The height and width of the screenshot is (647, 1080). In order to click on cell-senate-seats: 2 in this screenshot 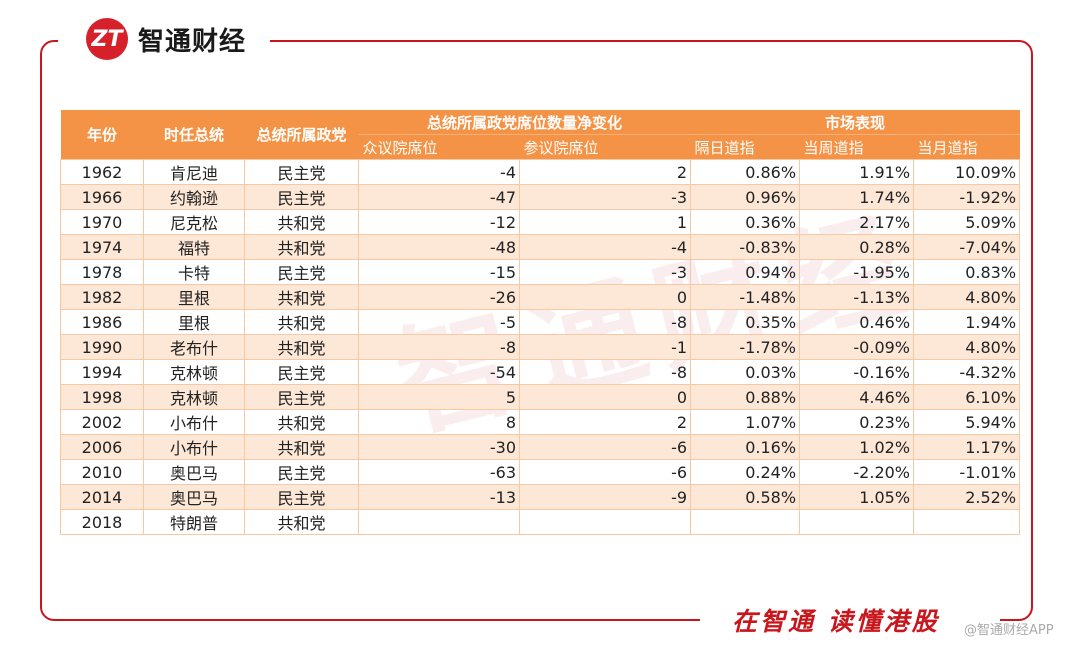, I will do `click(605, 422)`.